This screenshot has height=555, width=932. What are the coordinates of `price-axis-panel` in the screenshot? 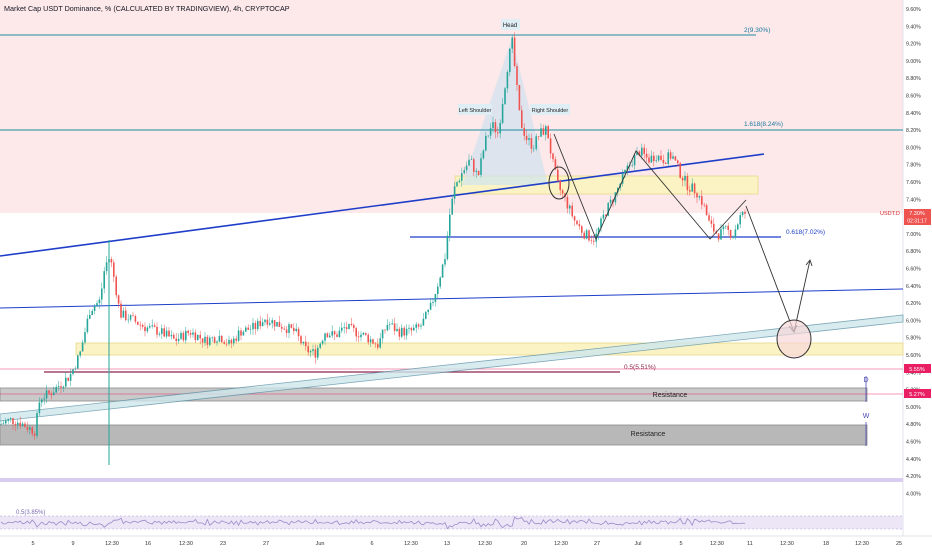 It's located at (917, 268).